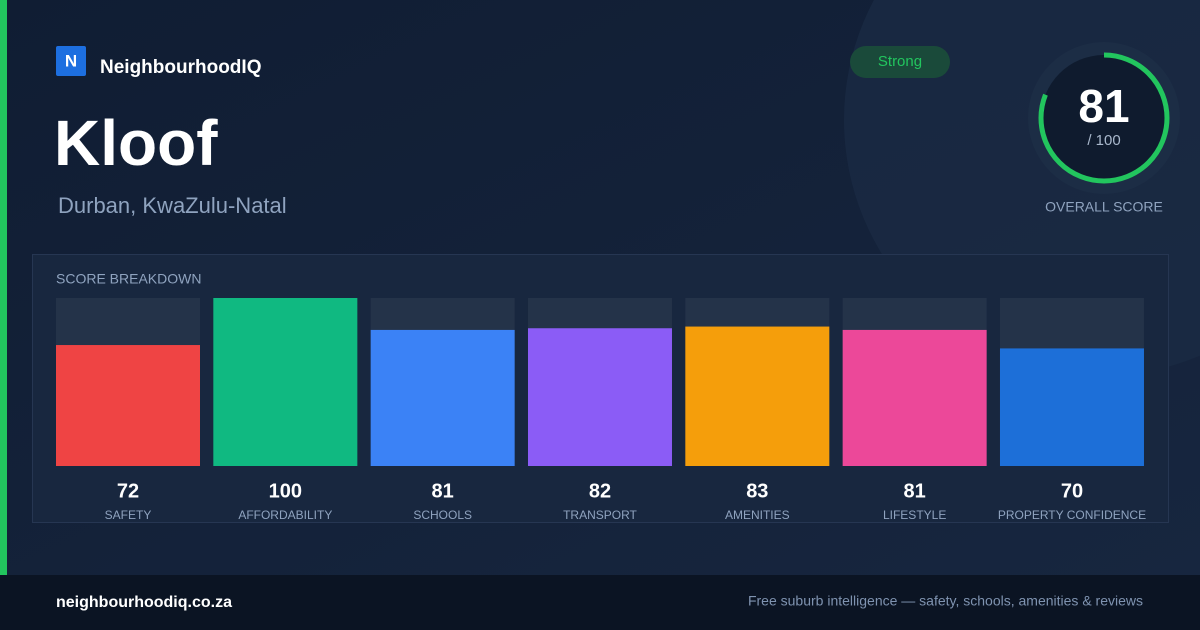 The width and height of the screenshot is (1200, 630). I want to click on accent-stripe, so click(3, 287).